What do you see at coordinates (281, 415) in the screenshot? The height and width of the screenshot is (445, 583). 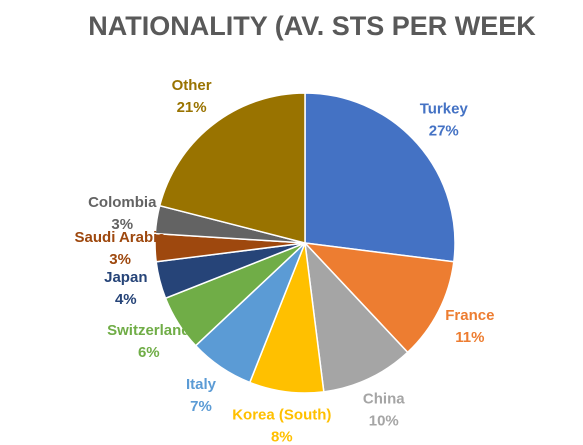 I see `slice-category-label: Korea (South)` at bounding box center [281, 415].